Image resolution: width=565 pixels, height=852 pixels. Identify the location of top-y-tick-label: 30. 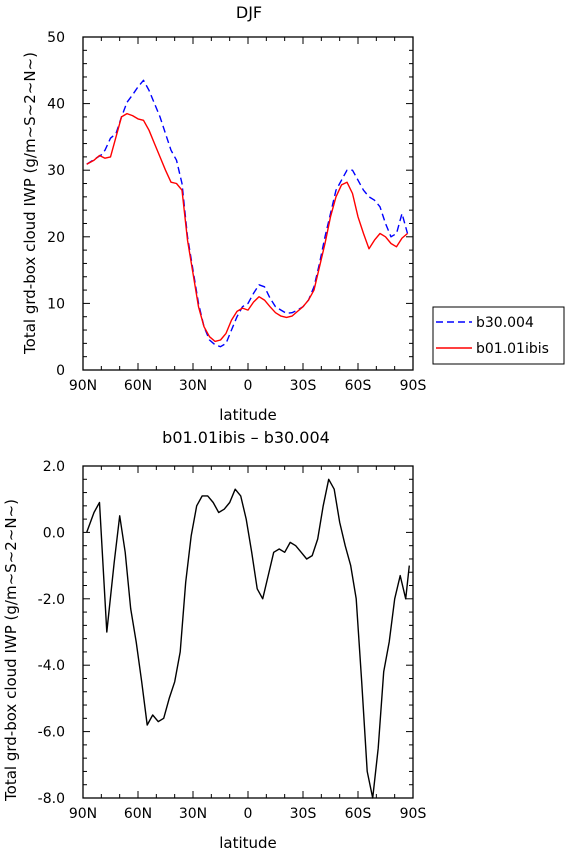
(56, 171).